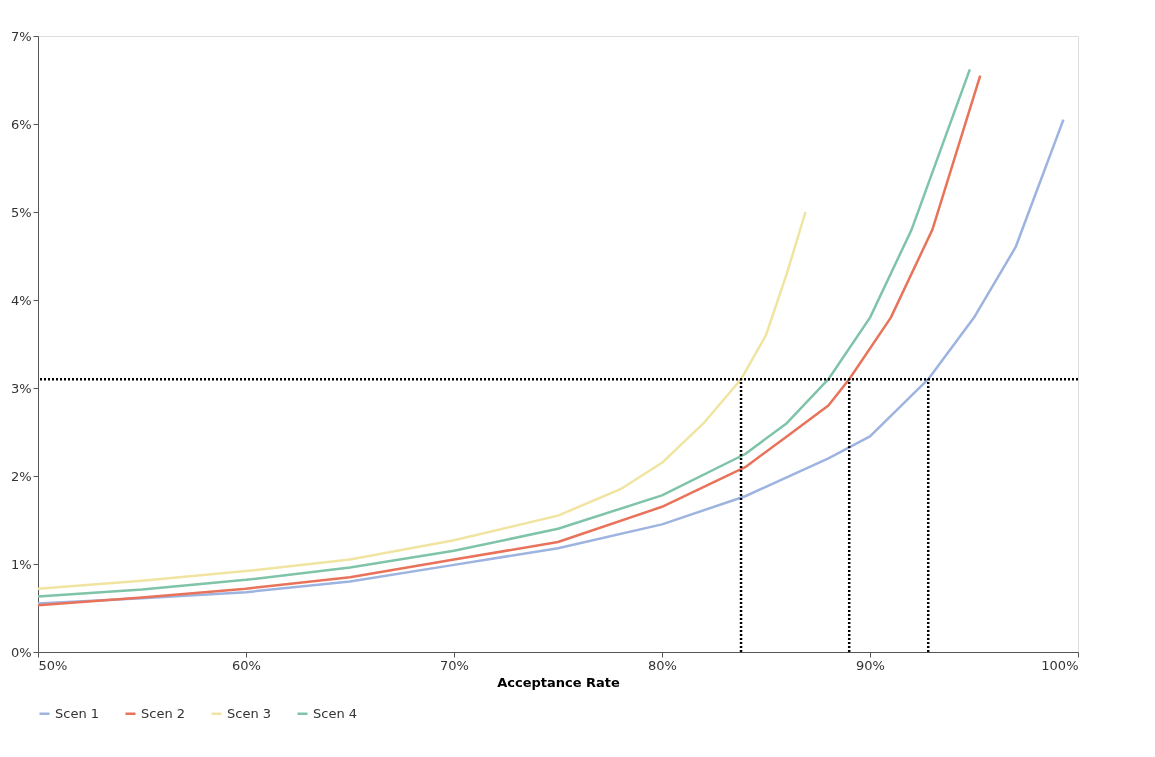  What do you see at coordinates (21, 212) in the screenshot?
I see `y-tick-label: 5%` at bounding box center [21, 212].